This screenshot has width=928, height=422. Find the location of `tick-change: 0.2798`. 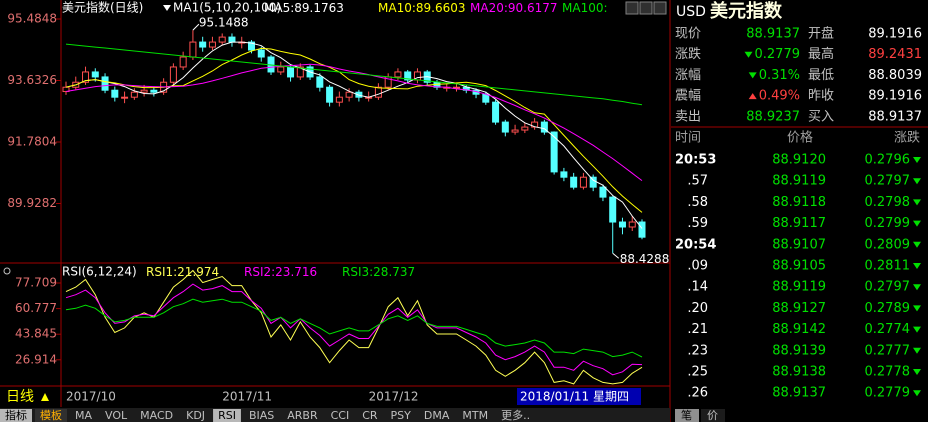

tick-change: 0.2798 is located at coordinates (888, 202).